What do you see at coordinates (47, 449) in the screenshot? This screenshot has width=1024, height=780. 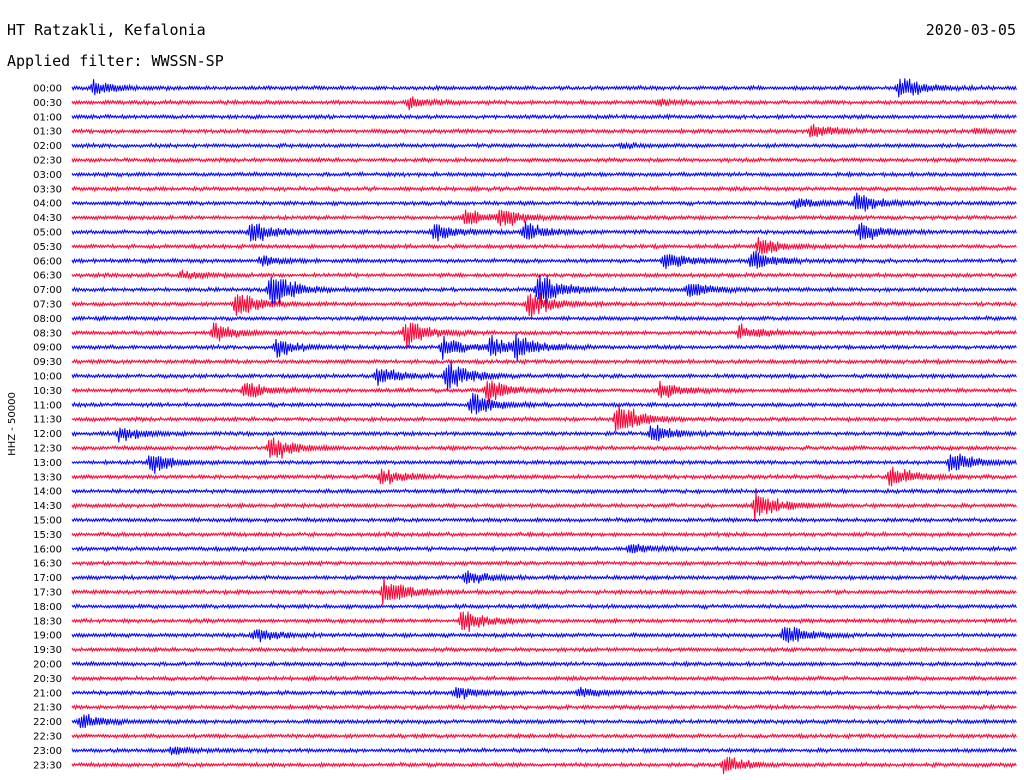 I see `time-label: 12:30` at bounding box center [47, 449].